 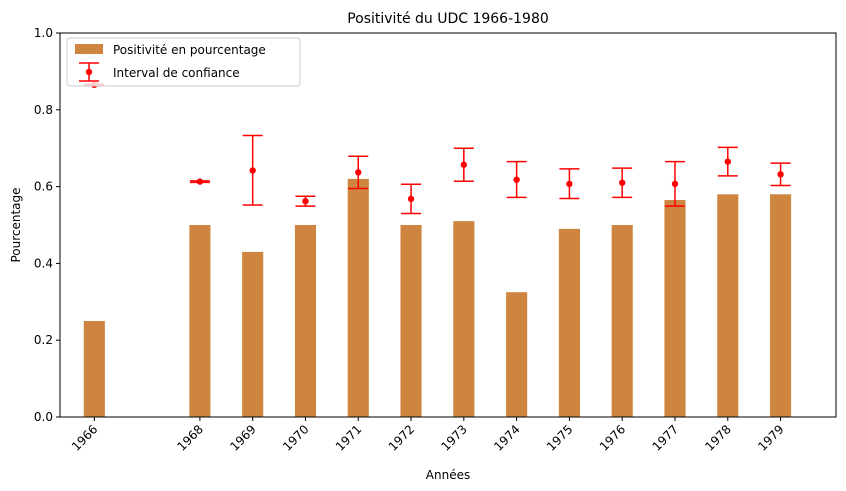 I want to click on error-bar-1971, so click(x=358, y=172).